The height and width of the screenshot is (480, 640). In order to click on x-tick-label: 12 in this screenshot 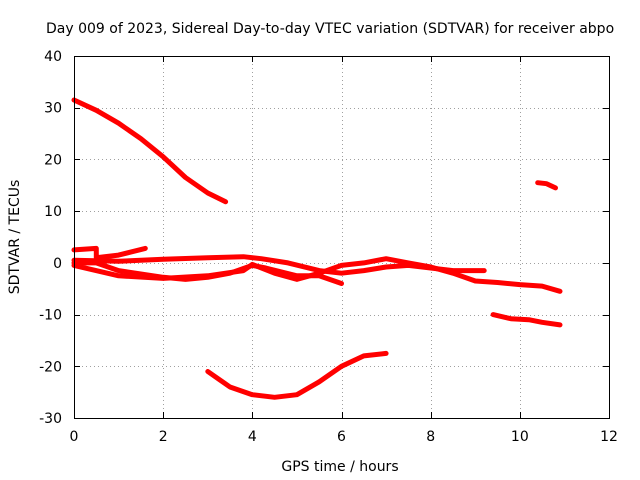, I will do `click(609, 437)`.